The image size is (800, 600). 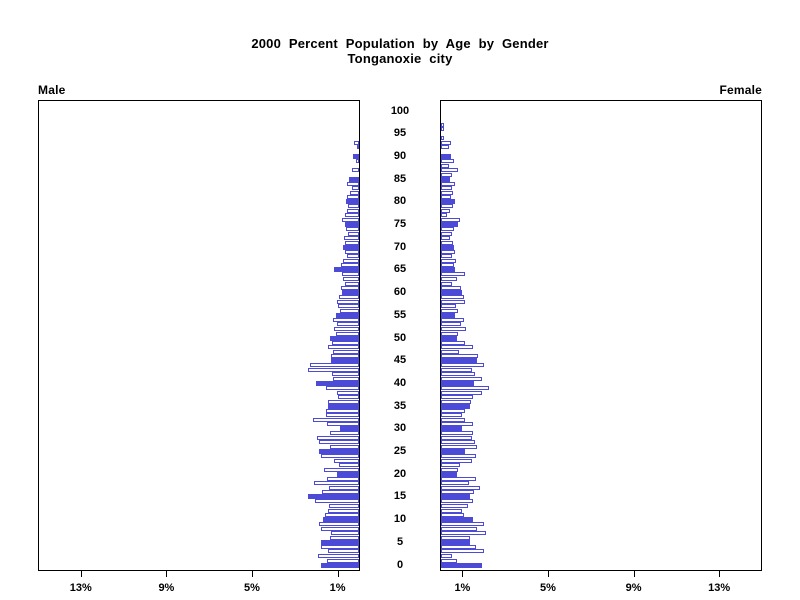 I want to click on age-tick-label: 90, so click(x=400, y=155).